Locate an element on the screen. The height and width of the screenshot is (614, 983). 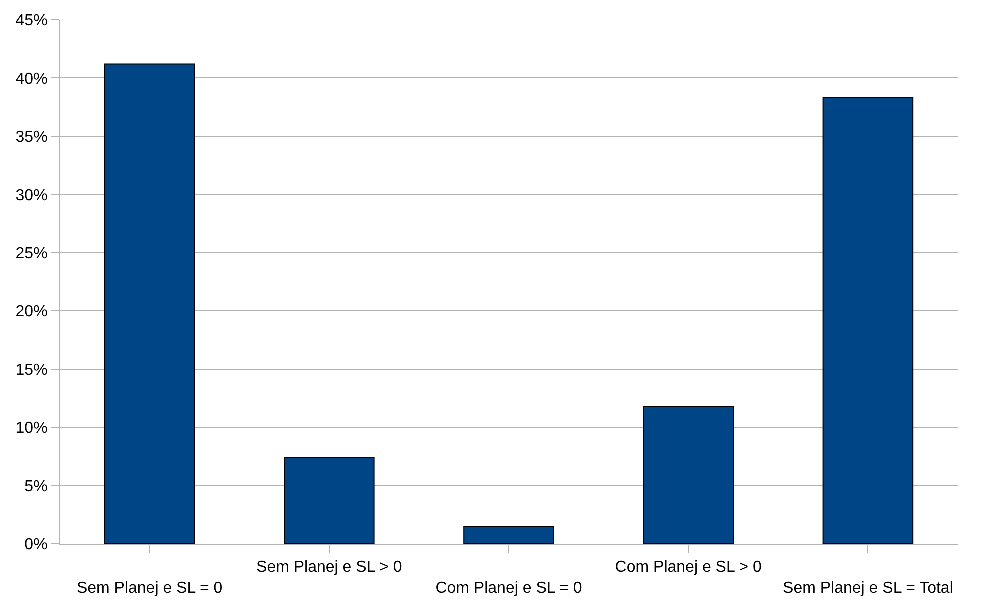
y-tick-label: 45% is located at coordinates (32, 21).